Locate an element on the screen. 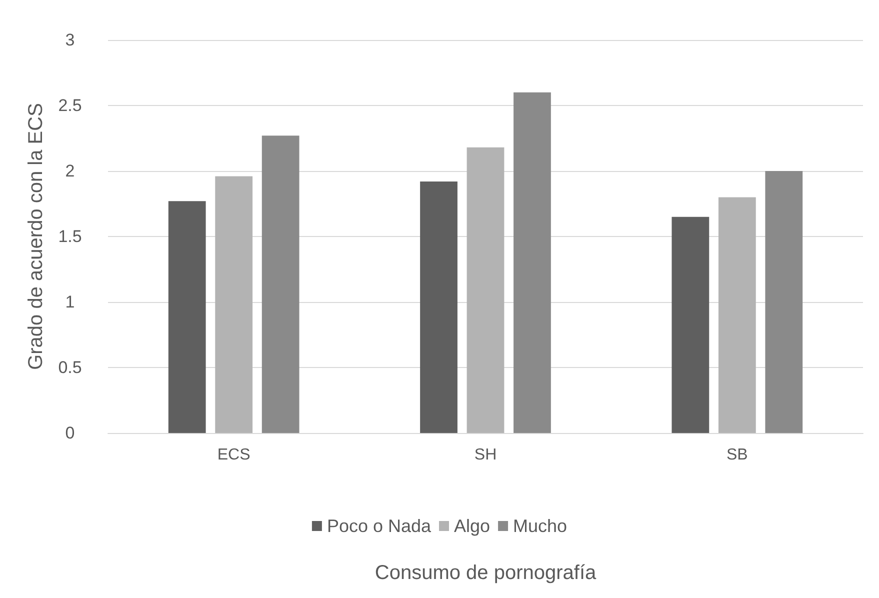 Image resolution: width=879 pixels, height=598 pixels. legend-label: Mucho is located at coordinates (540, 526).